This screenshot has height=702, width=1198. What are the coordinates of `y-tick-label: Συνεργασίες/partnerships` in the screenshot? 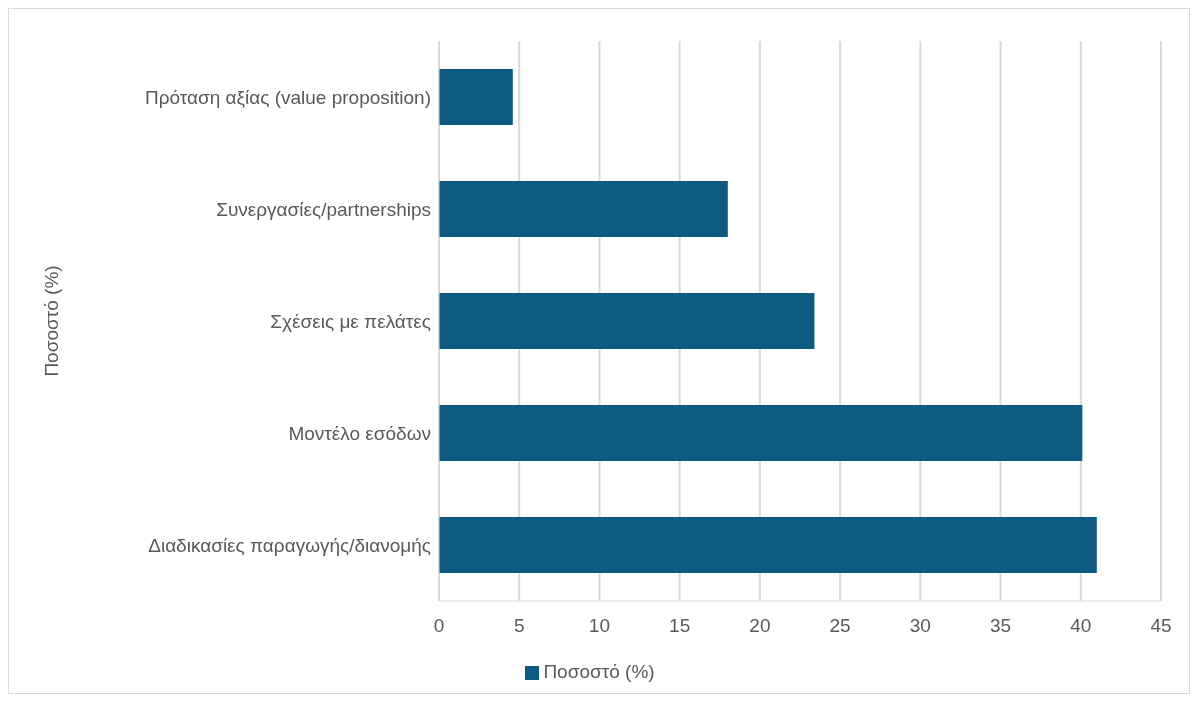 It's located at (323, 209).